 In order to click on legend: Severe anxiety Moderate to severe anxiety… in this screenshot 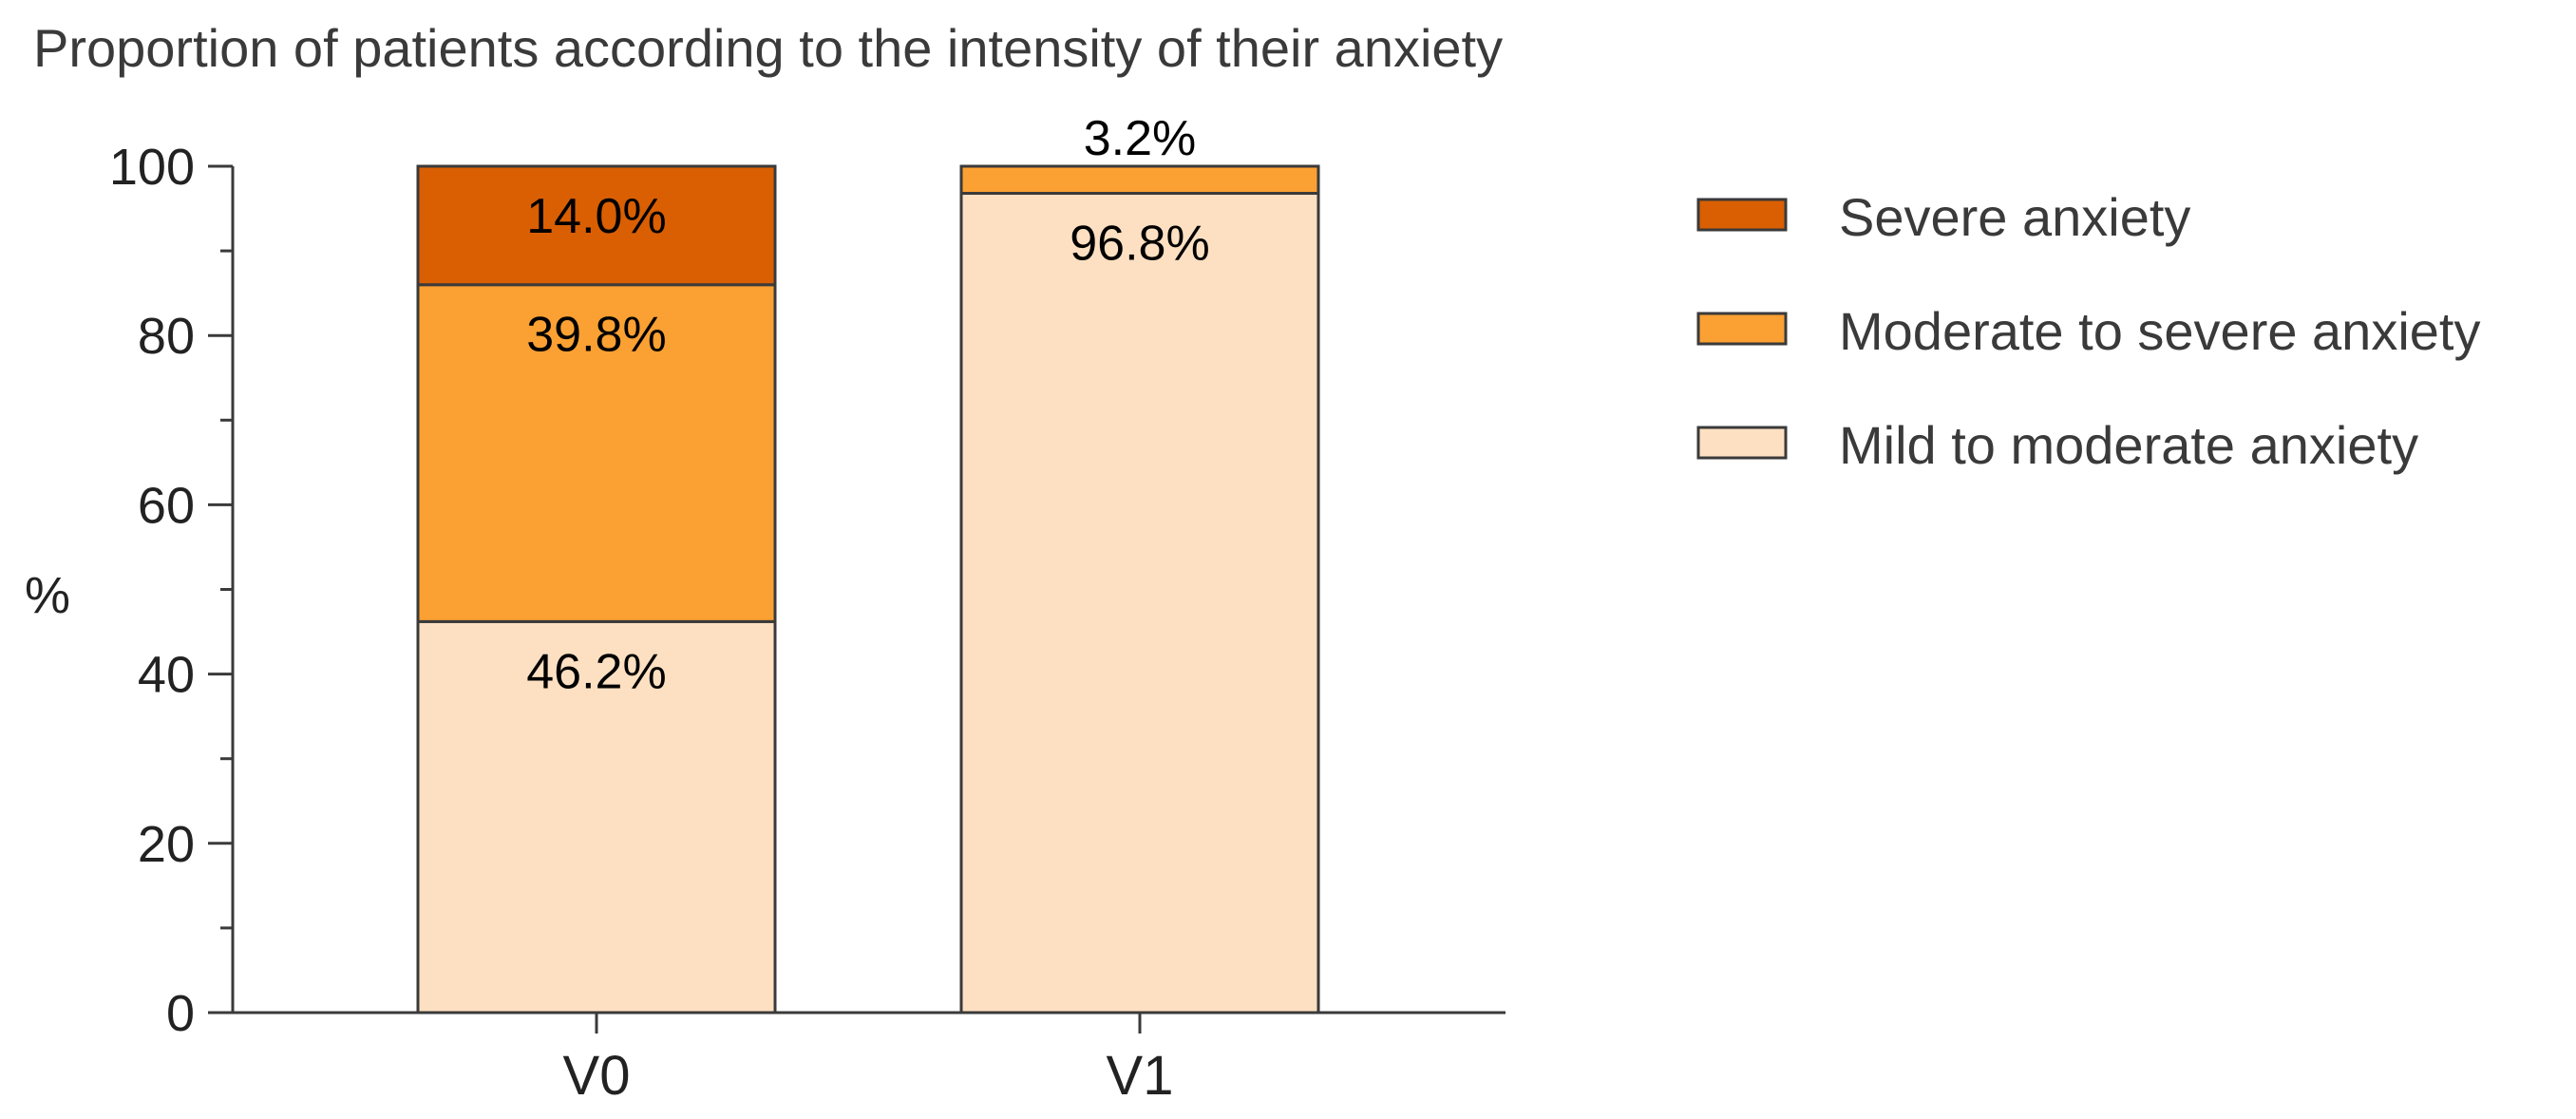, I will do `click(2088, 331)`.